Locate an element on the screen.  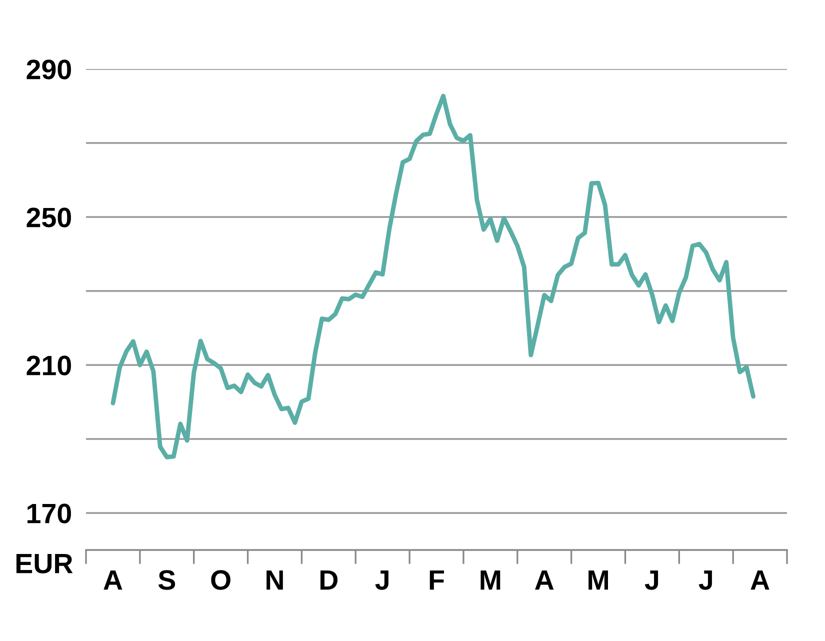
y-tick-label: 250 is located at coordinates (48, 218).